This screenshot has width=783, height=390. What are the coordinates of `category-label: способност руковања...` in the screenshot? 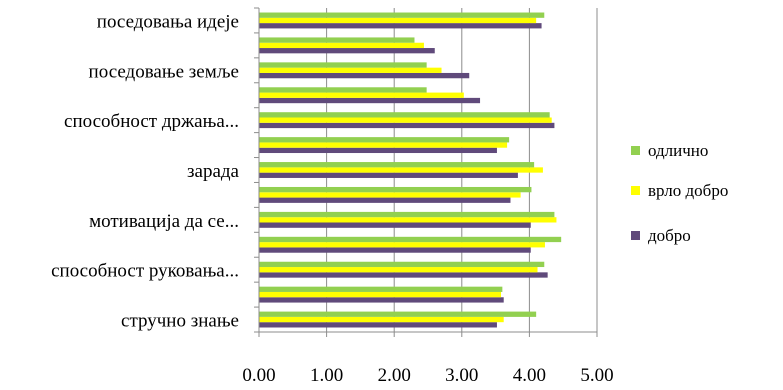 It's located at (145, 271).